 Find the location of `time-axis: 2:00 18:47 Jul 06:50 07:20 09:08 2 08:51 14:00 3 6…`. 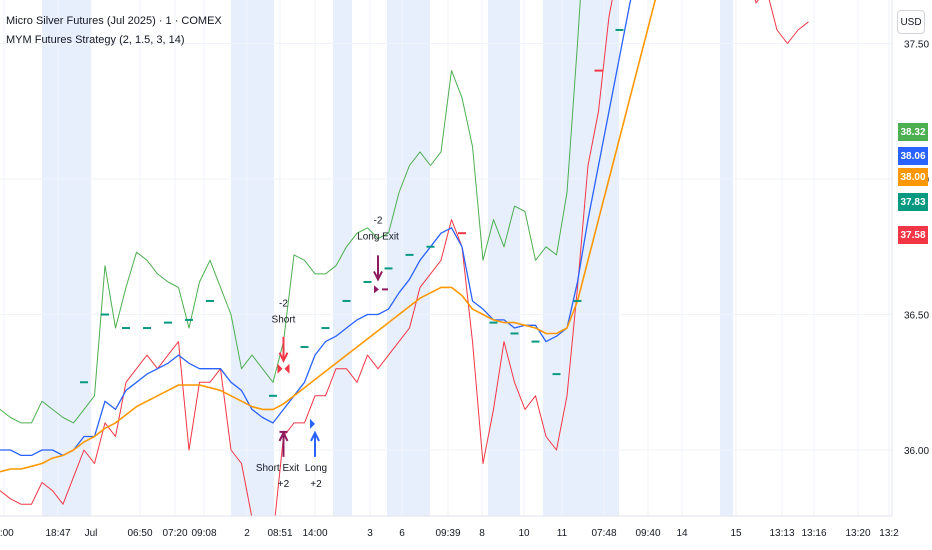

time-axis: 2:00 18:47 Jul 06:50 07:20 09:08 2 08:51 14:00 3 6… is located at coordinates (466, 532).